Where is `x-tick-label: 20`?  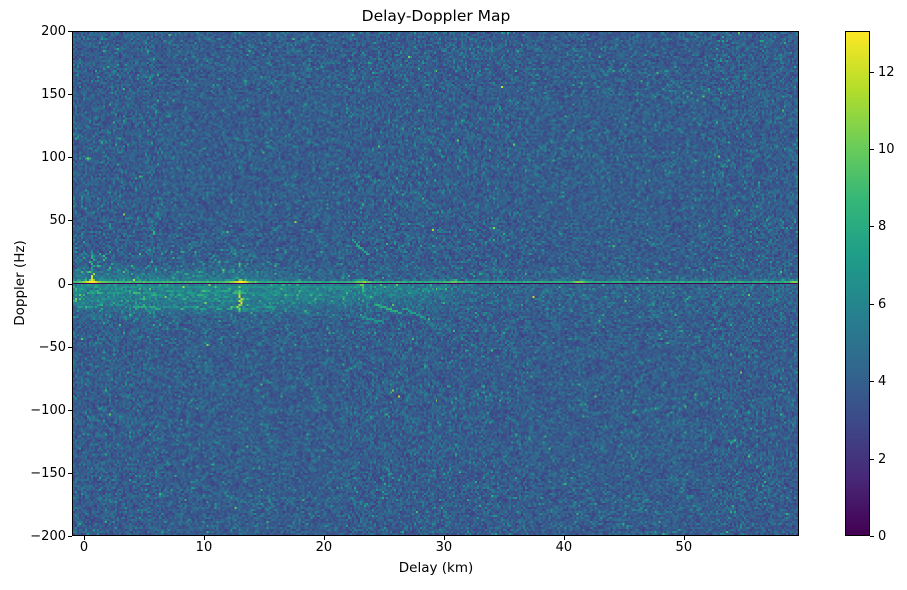 x-tick-label: 20 is located at coordinates (324, 547).